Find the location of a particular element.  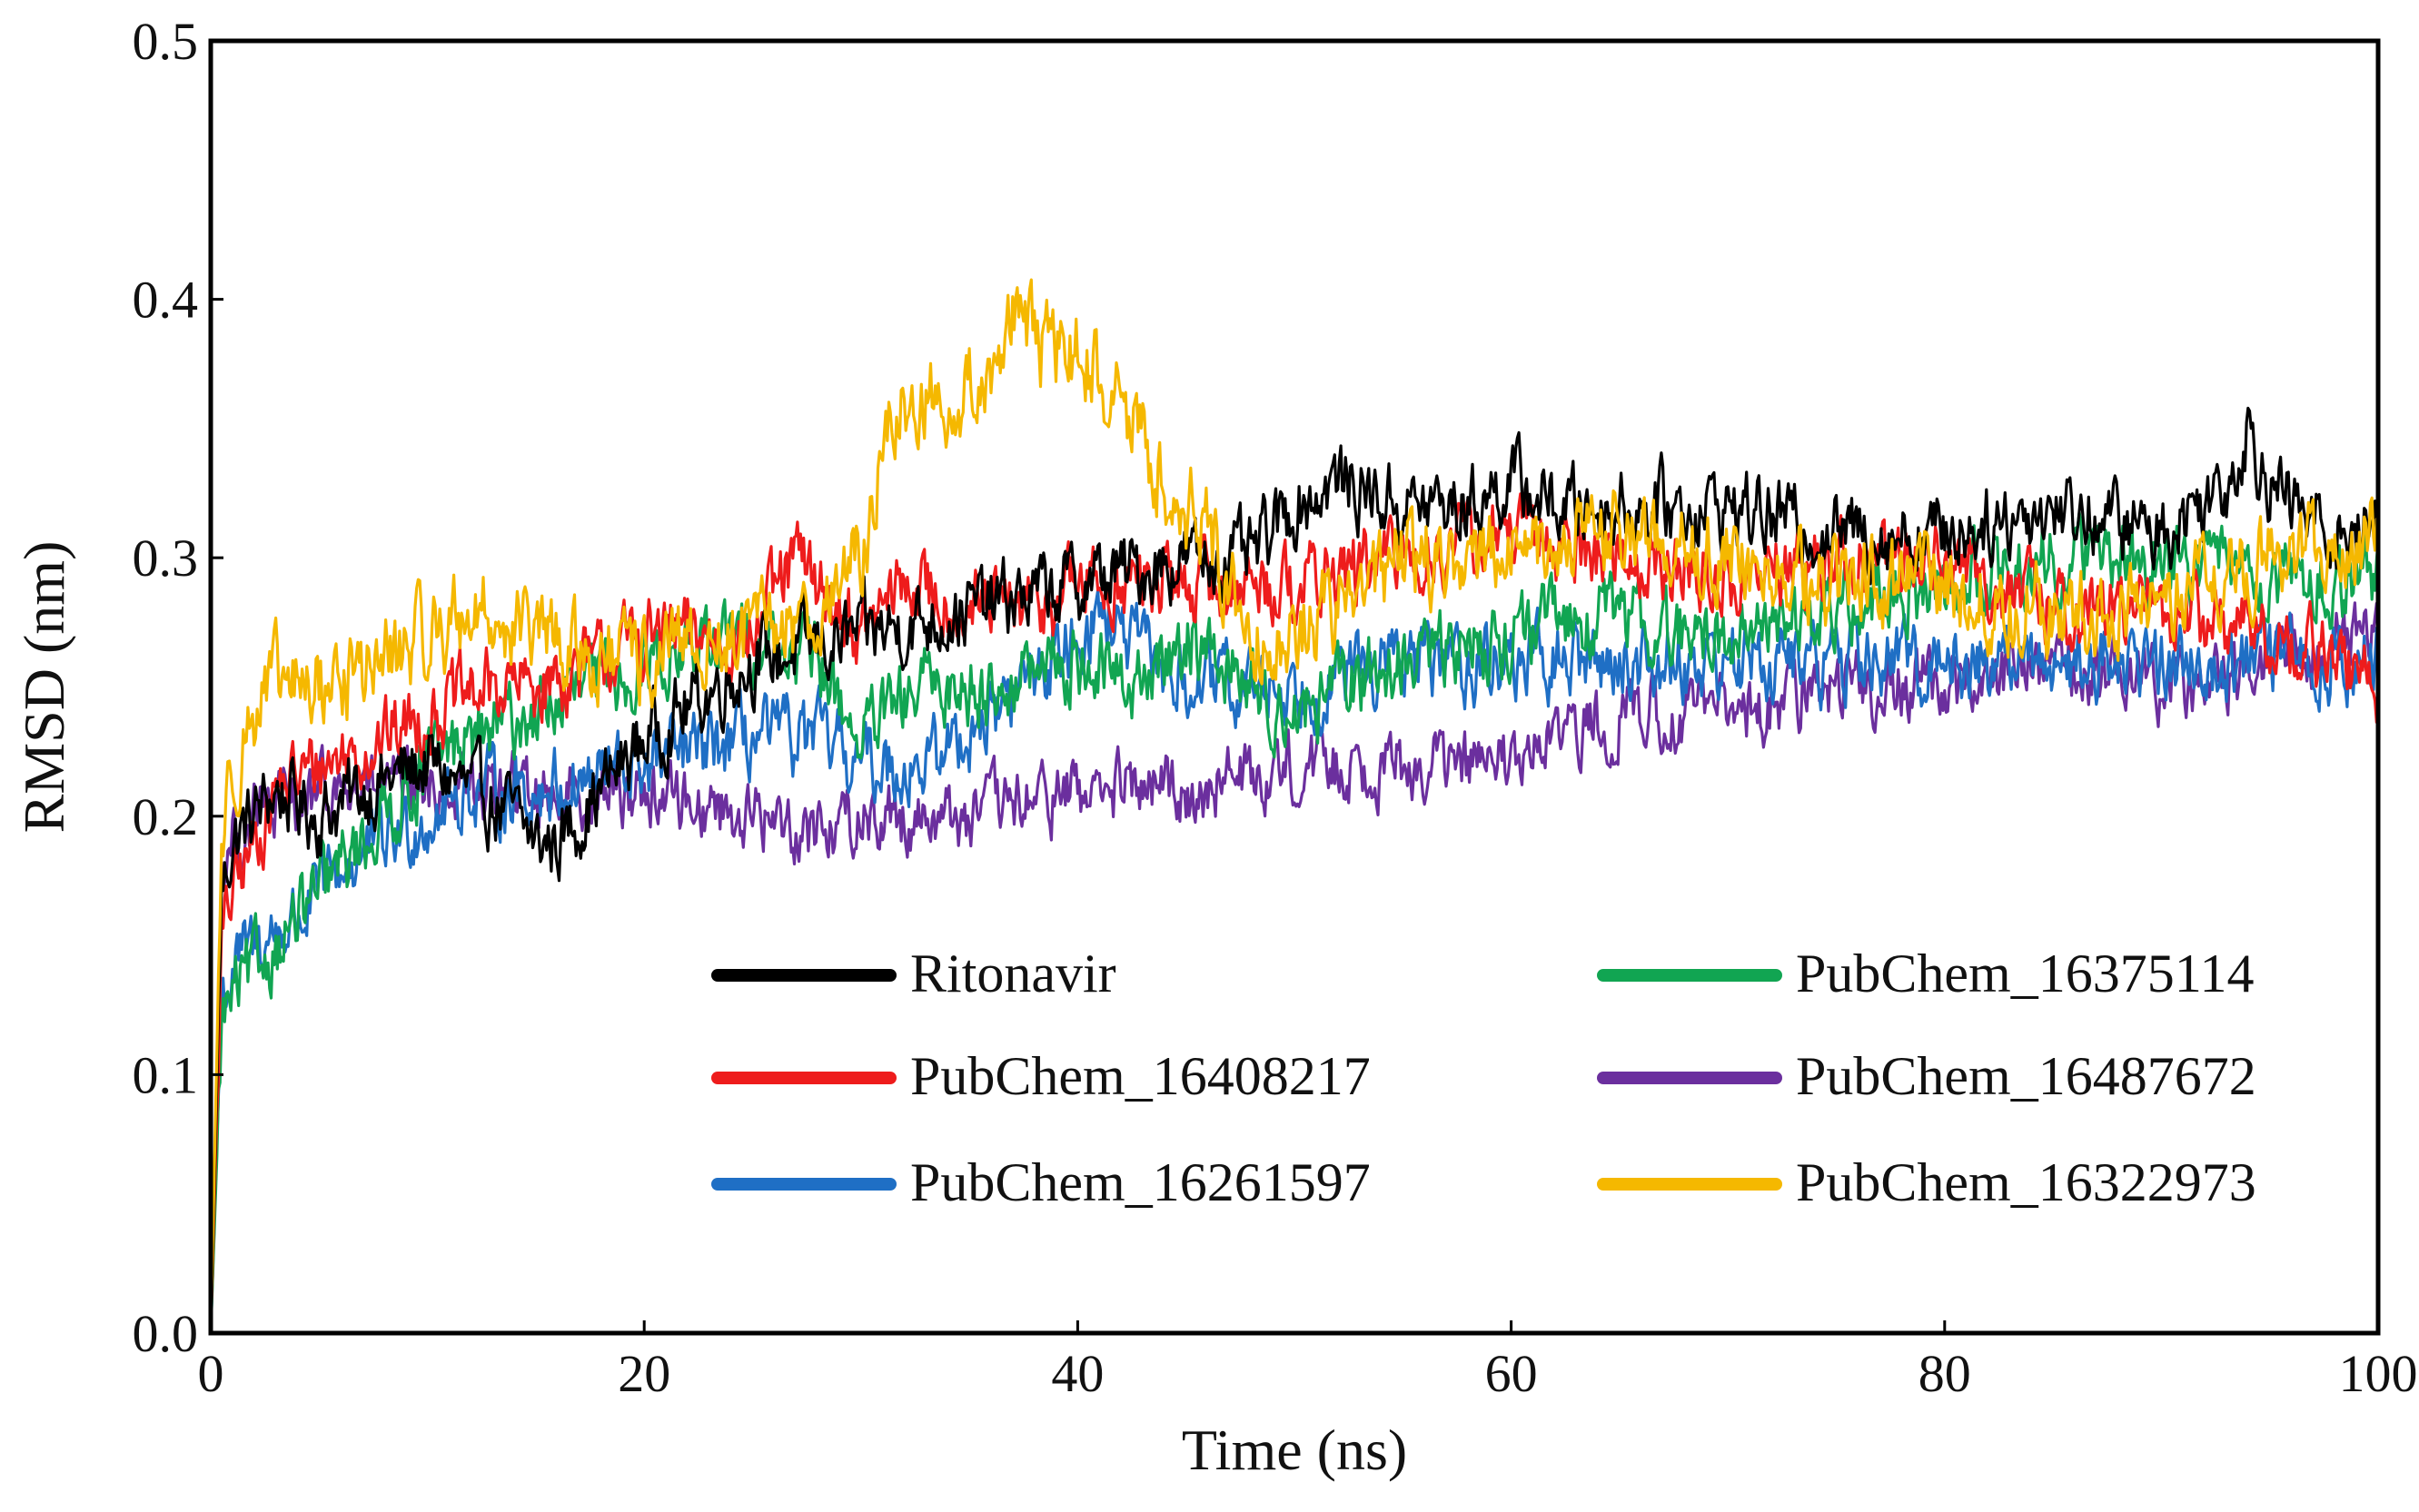

y-tick-label: 0.3 is located at coordinates (166, 558).